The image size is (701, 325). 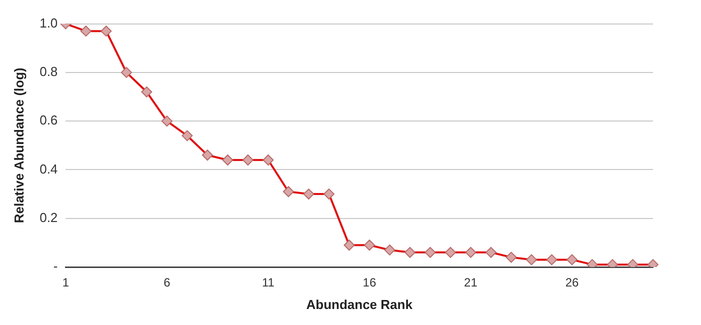 What do you see at coordinates (49, 168) in the screenshot?
I see `y-tick-label: 0.4` at bounding box center [49, 168].